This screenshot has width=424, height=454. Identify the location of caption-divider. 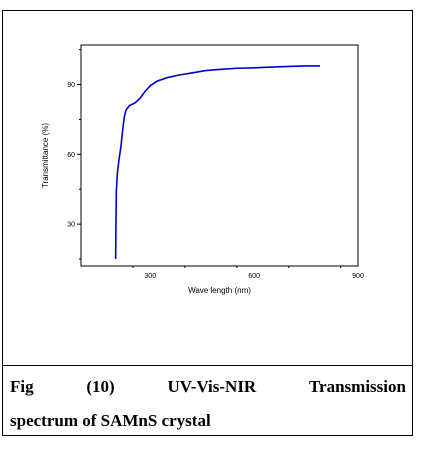
(207, 365).